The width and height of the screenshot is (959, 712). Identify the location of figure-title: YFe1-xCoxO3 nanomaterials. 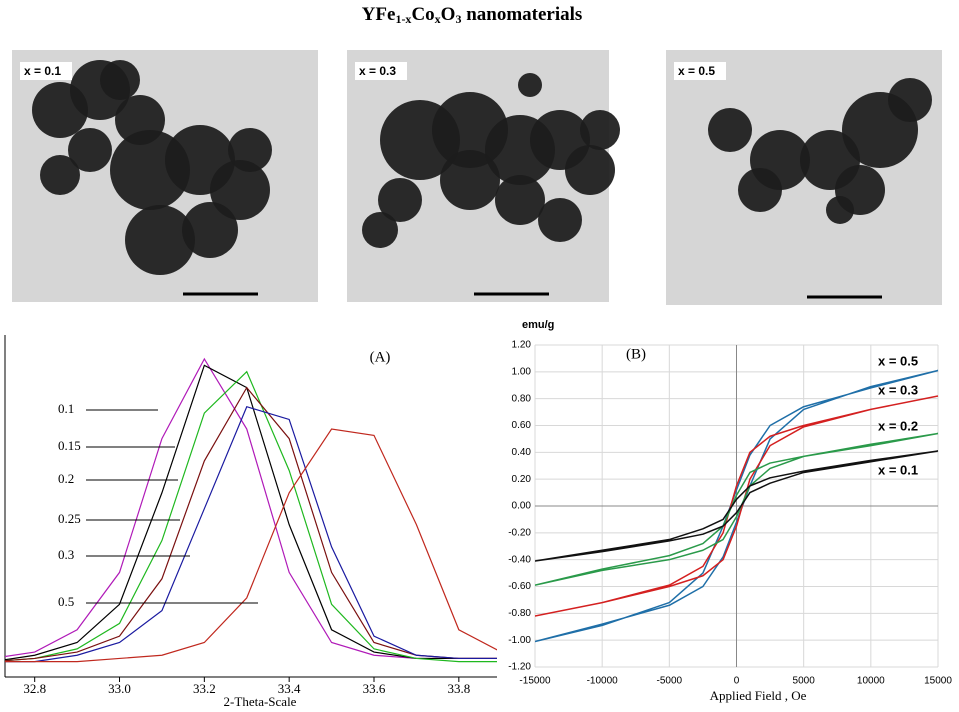
(472, 14).